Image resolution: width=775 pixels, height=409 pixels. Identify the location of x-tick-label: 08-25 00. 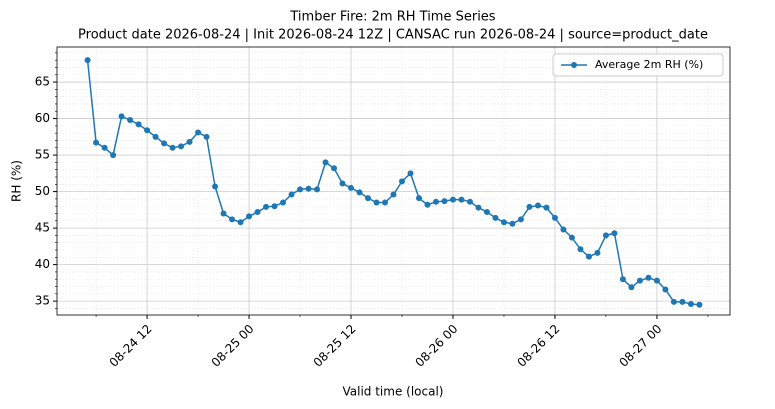
(233, 346).